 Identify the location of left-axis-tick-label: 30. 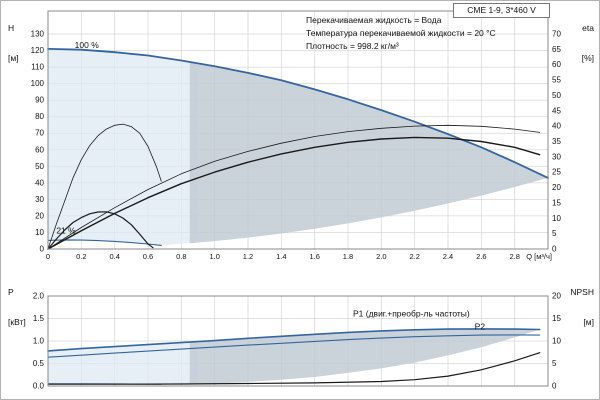
(39, 199).